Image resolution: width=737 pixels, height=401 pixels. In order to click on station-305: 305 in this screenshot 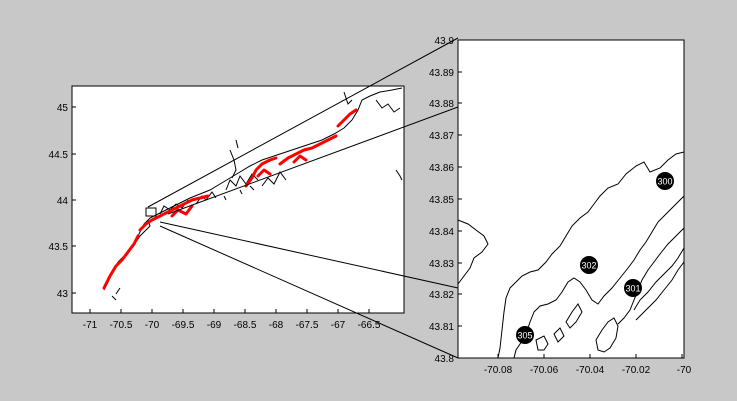, I will do `click(525, 335)`.